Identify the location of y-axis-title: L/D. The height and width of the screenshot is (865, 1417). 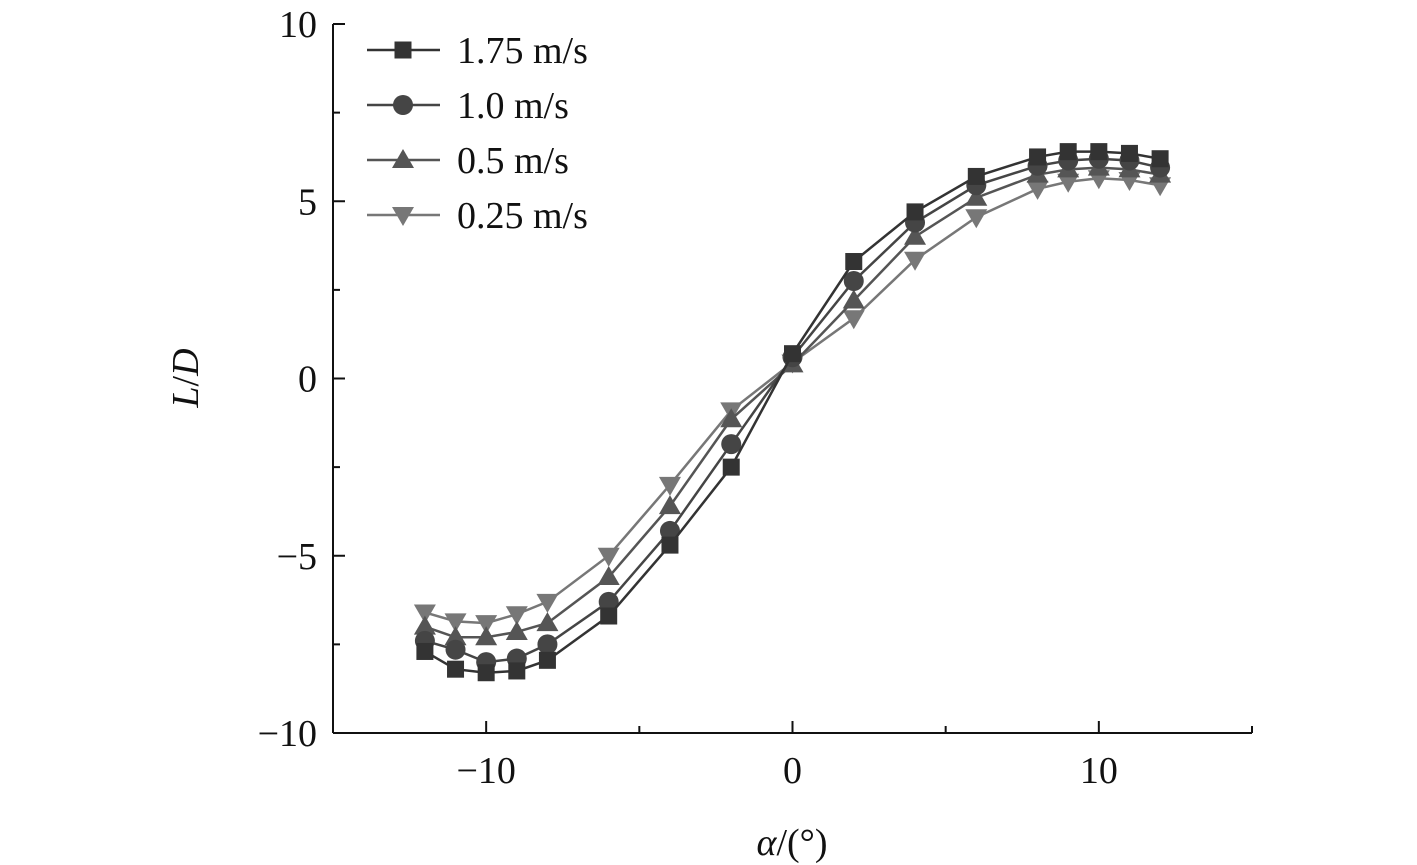
(186, 378).